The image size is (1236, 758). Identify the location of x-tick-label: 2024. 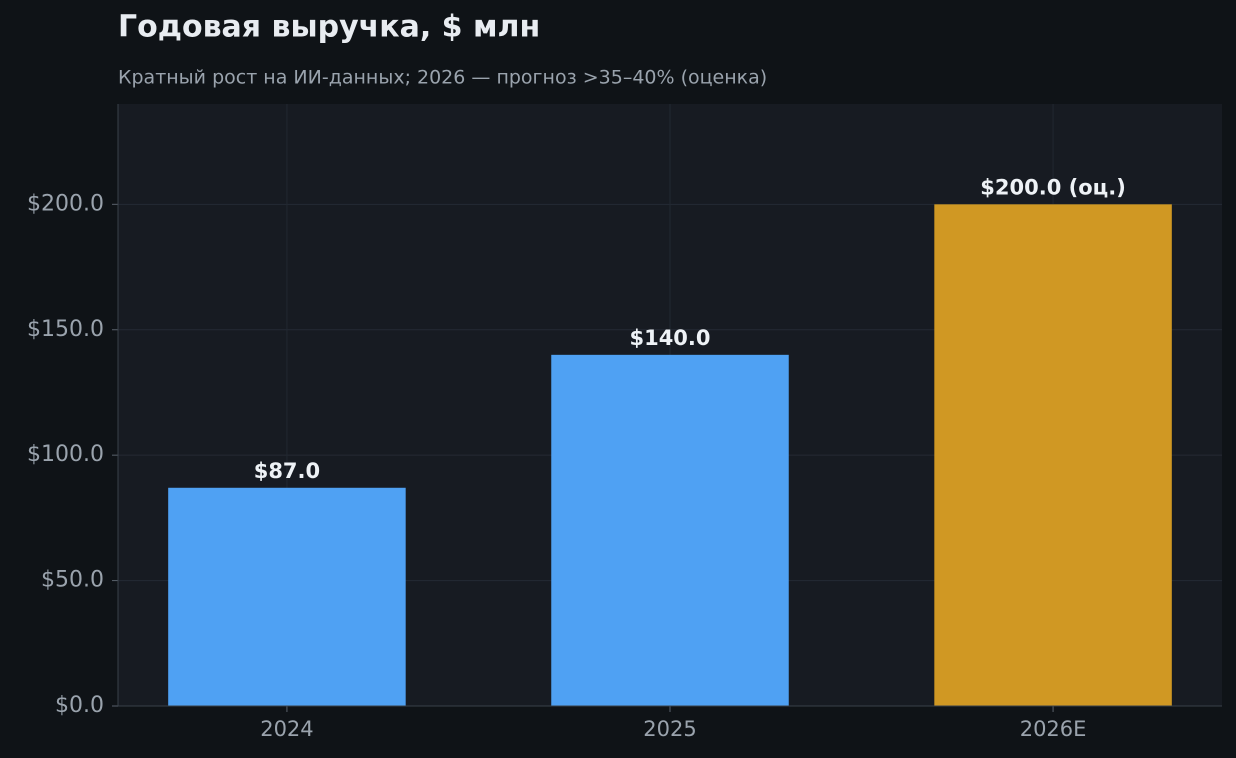
(286, 729).